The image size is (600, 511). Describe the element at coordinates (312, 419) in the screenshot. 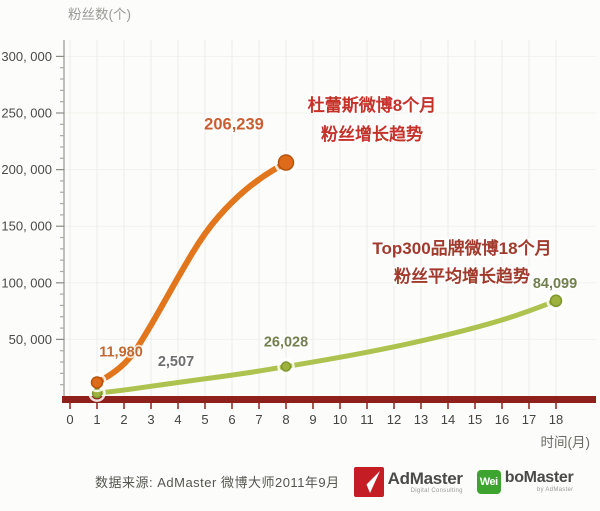

I see `x-tick-label: 9` at that location.